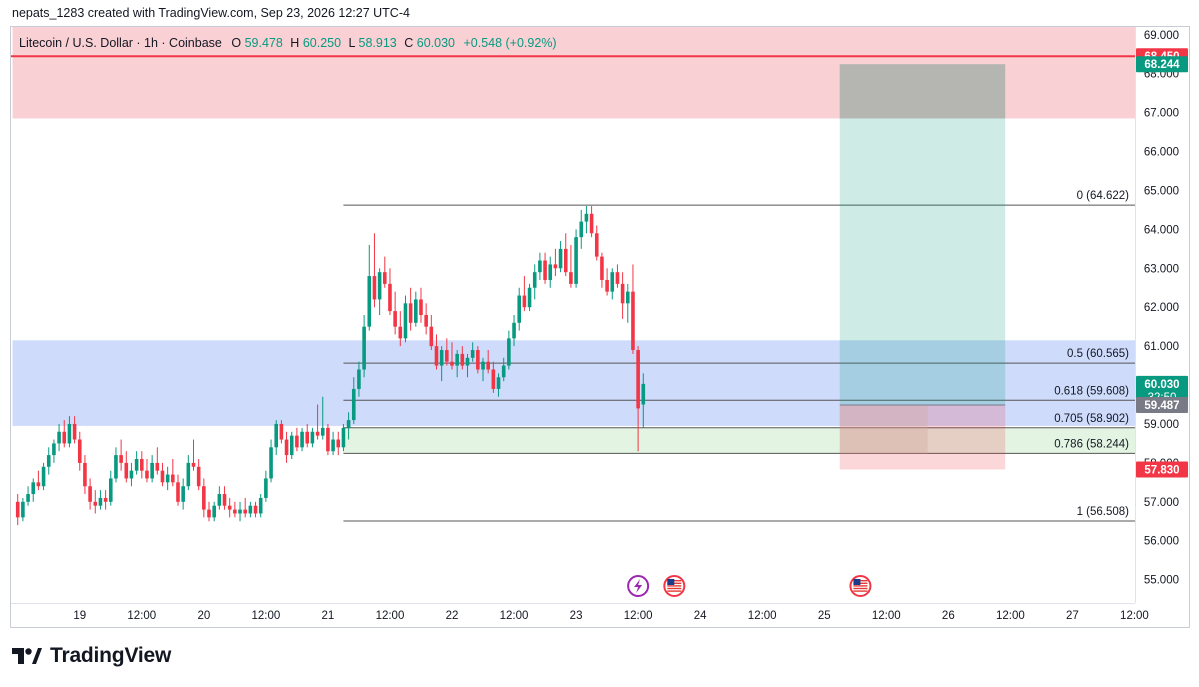 This screenshot has width=1199, height=687. I want to click on position-shaded-top, so click(922, 91).